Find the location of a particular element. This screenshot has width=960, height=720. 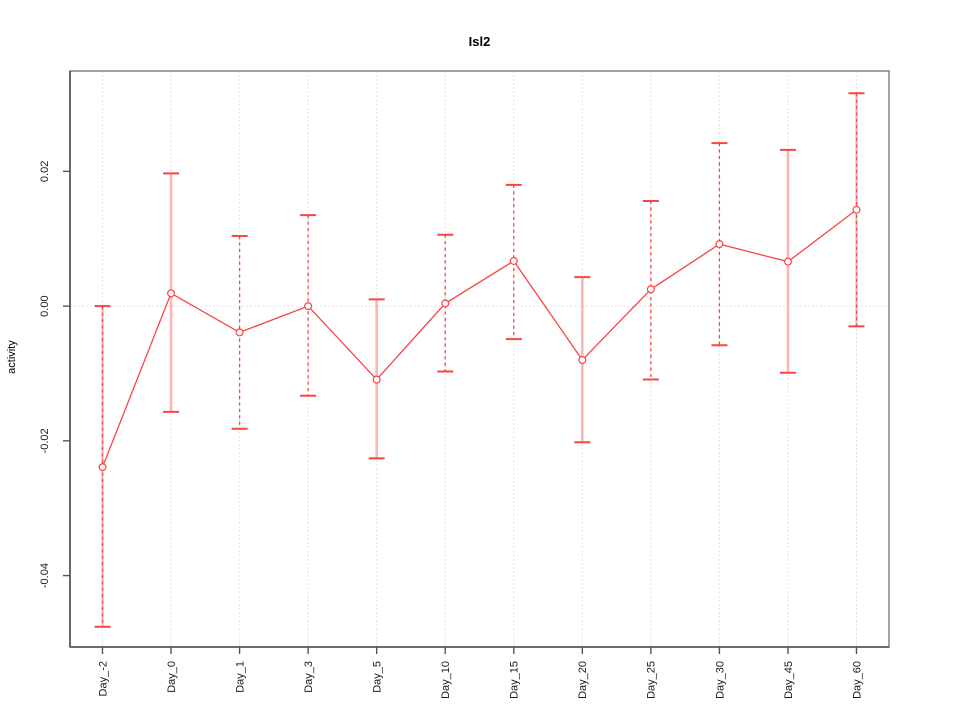

y-tick-label: -0.02 is located at coordinates (45, 440).